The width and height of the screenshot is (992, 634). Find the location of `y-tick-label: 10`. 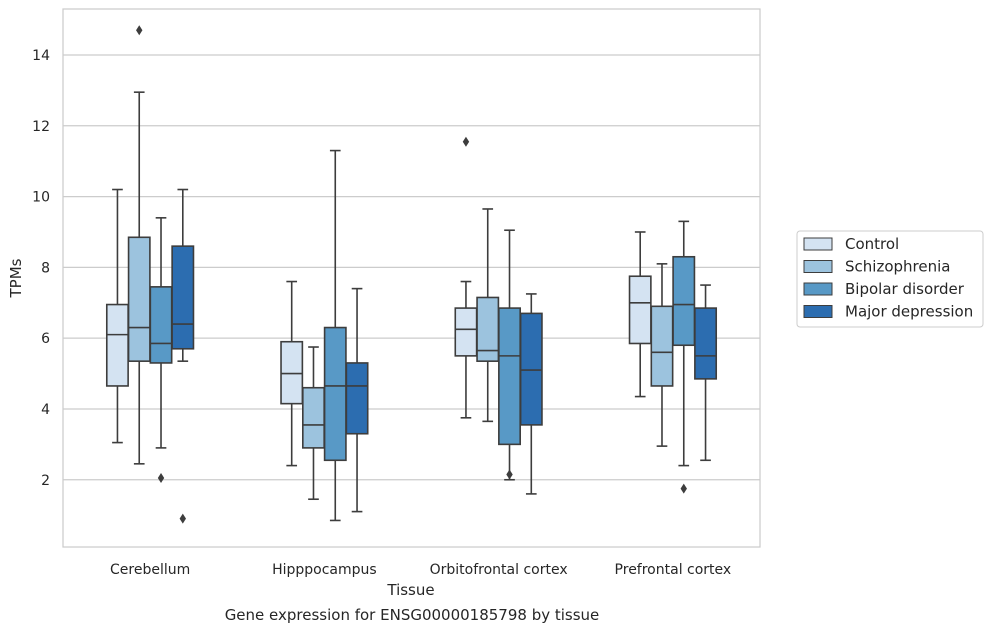

y-tick-label: 10 is located at coordinates (41, 198).